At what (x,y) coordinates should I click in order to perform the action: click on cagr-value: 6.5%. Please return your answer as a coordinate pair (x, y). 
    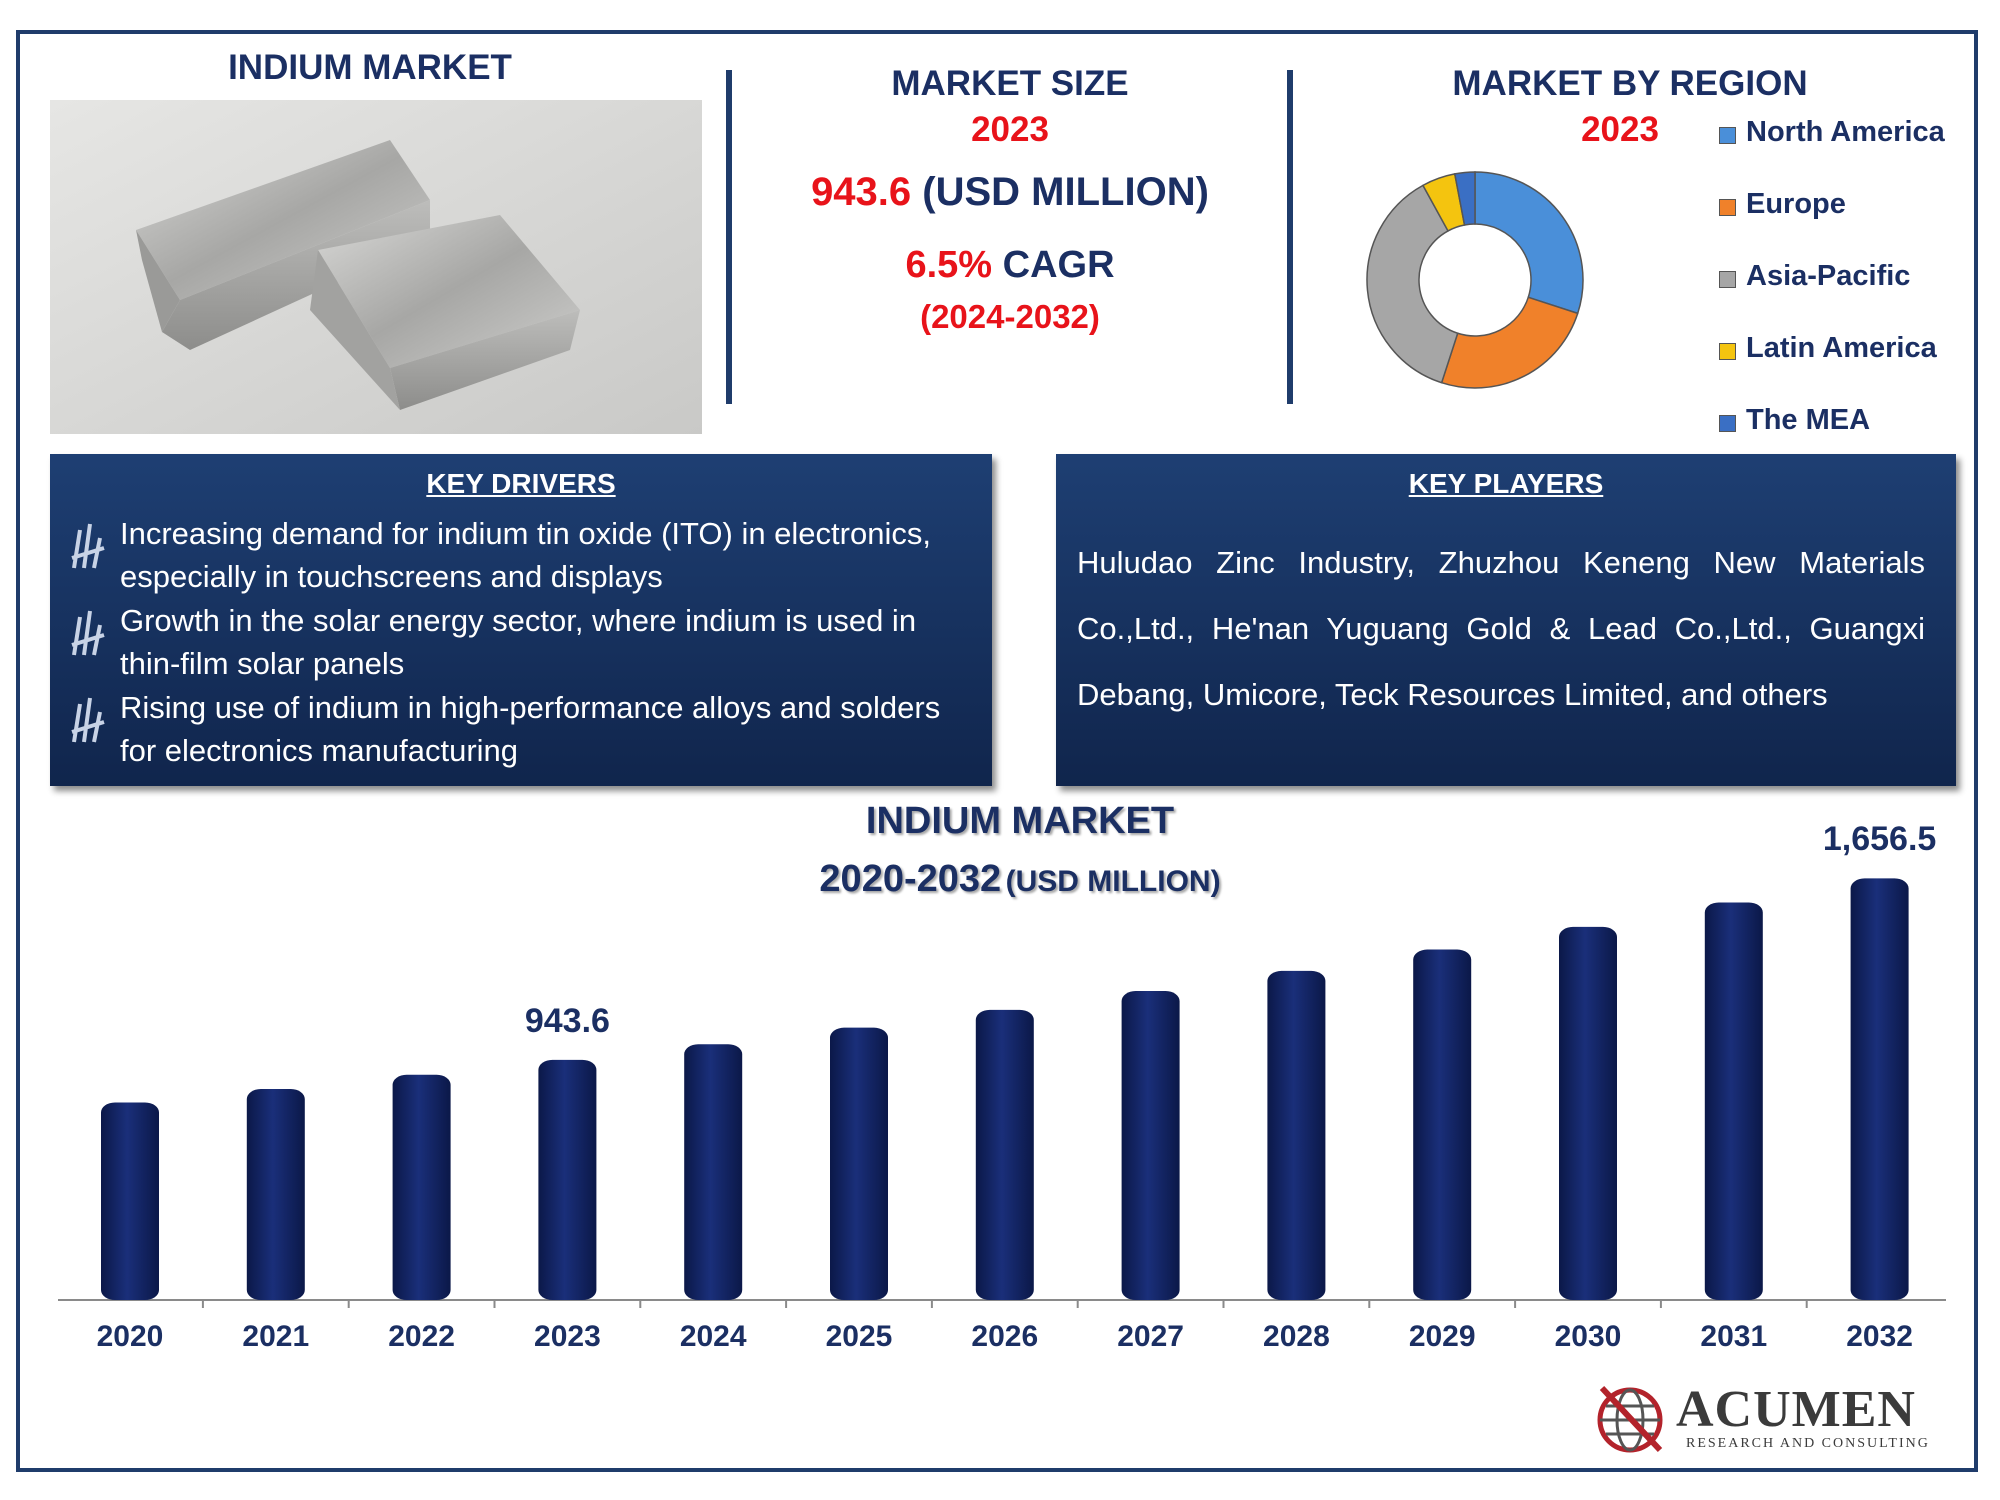
    Looking at the image, I should click on (949, 265).